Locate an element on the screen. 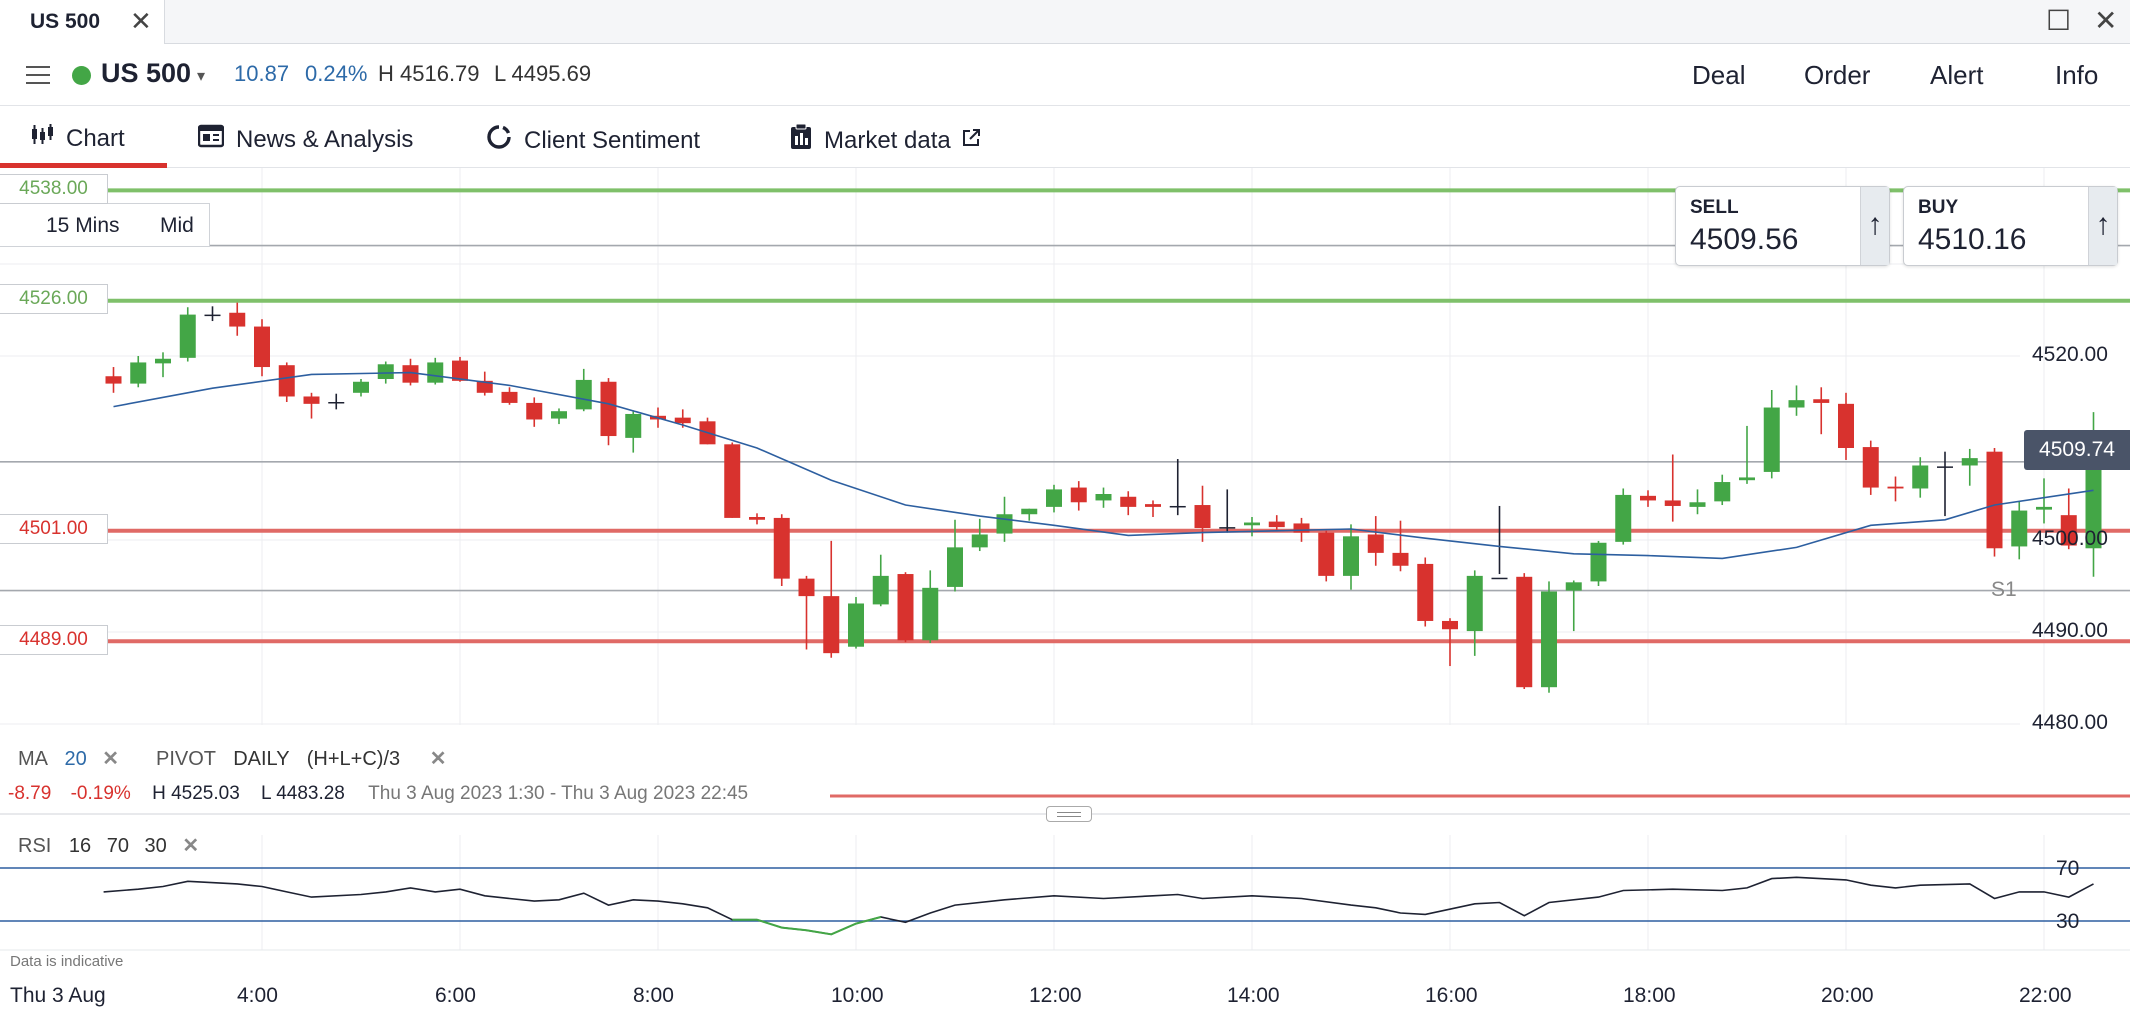 The width and height of the screenshot is (2130, 1010). rsi-oversold-segment is located at coordinates (807, 926).